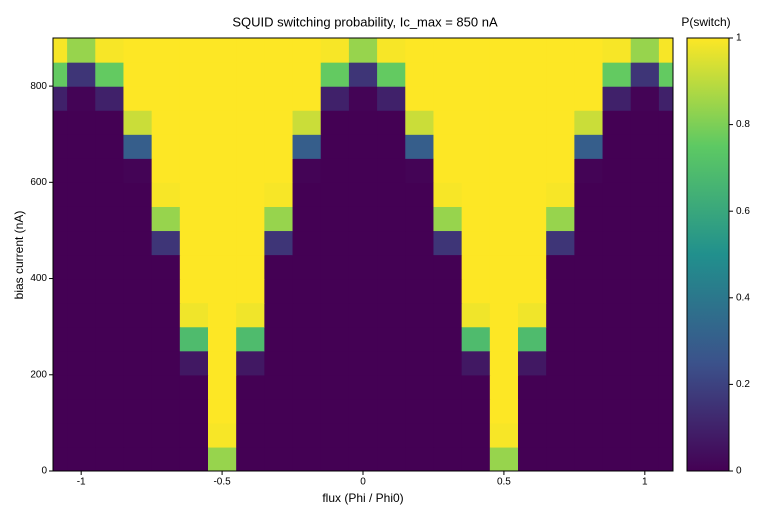 The width and height of the screenshot is (760, 520). I want to click on colorbar-title: P(switch), so click(705, 22).